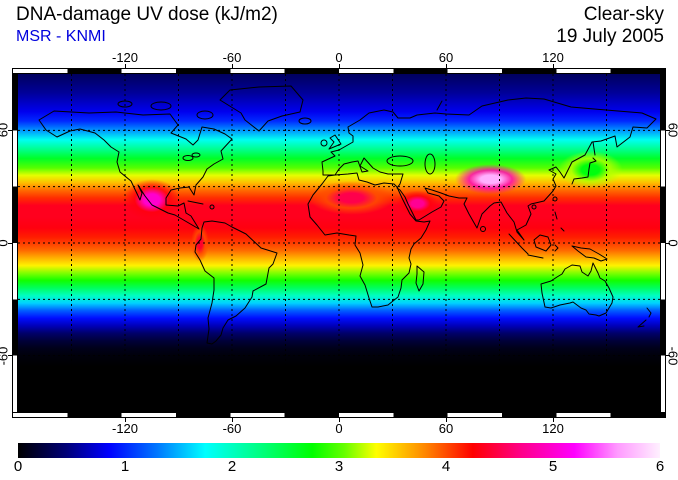 This screenshot has width=678, height=480. Describe the element at coordinates (439, 105) in the screenshot. I see `coast-novaya-zemlya` at that location.